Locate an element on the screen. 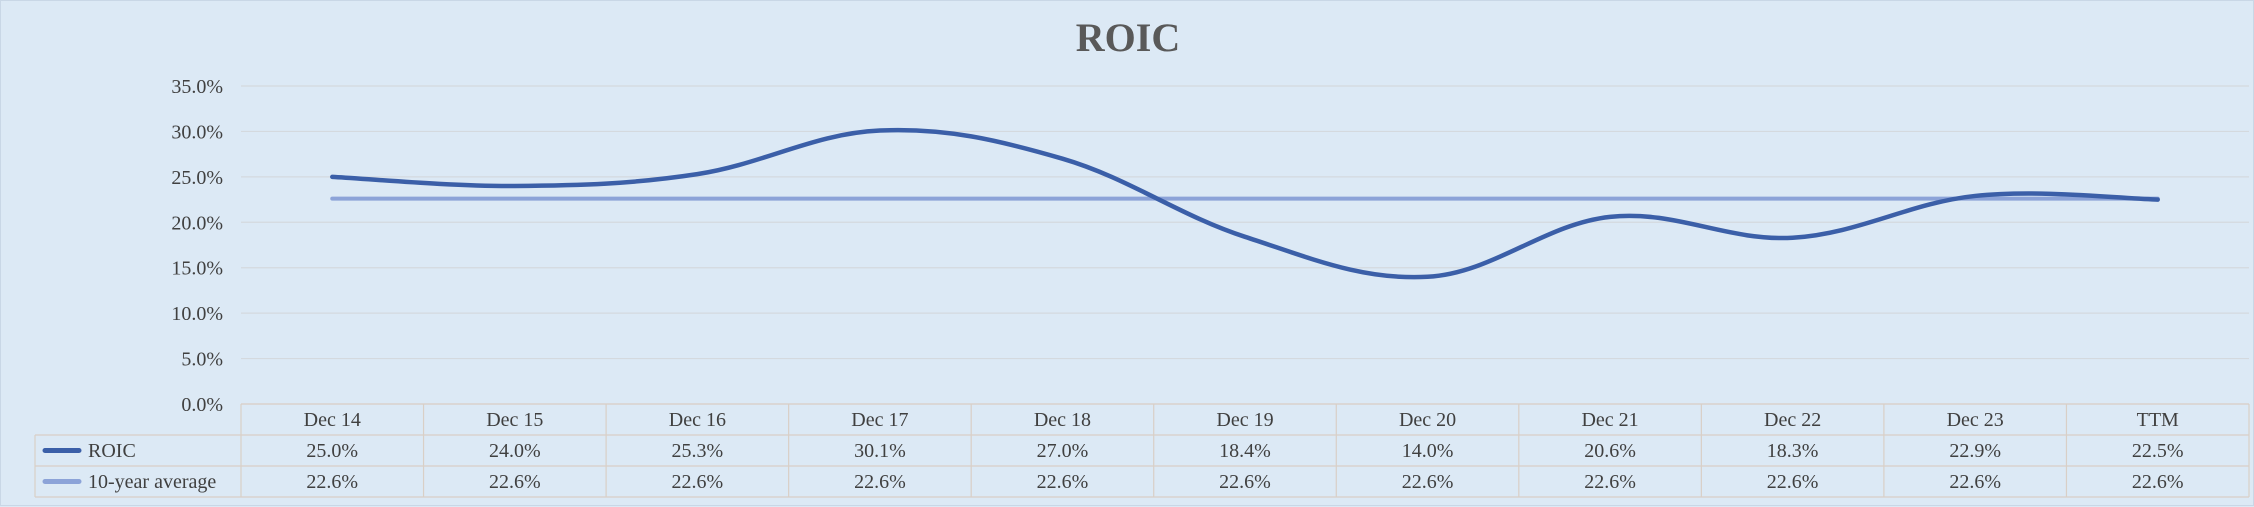  x-tick-label: Dec 21 is located at coordinates (1609, 420).